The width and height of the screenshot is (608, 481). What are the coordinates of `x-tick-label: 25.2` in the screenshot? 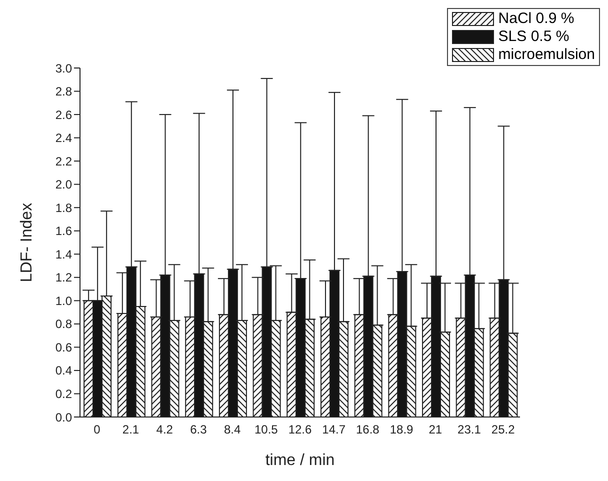 It's located at (503, 429).